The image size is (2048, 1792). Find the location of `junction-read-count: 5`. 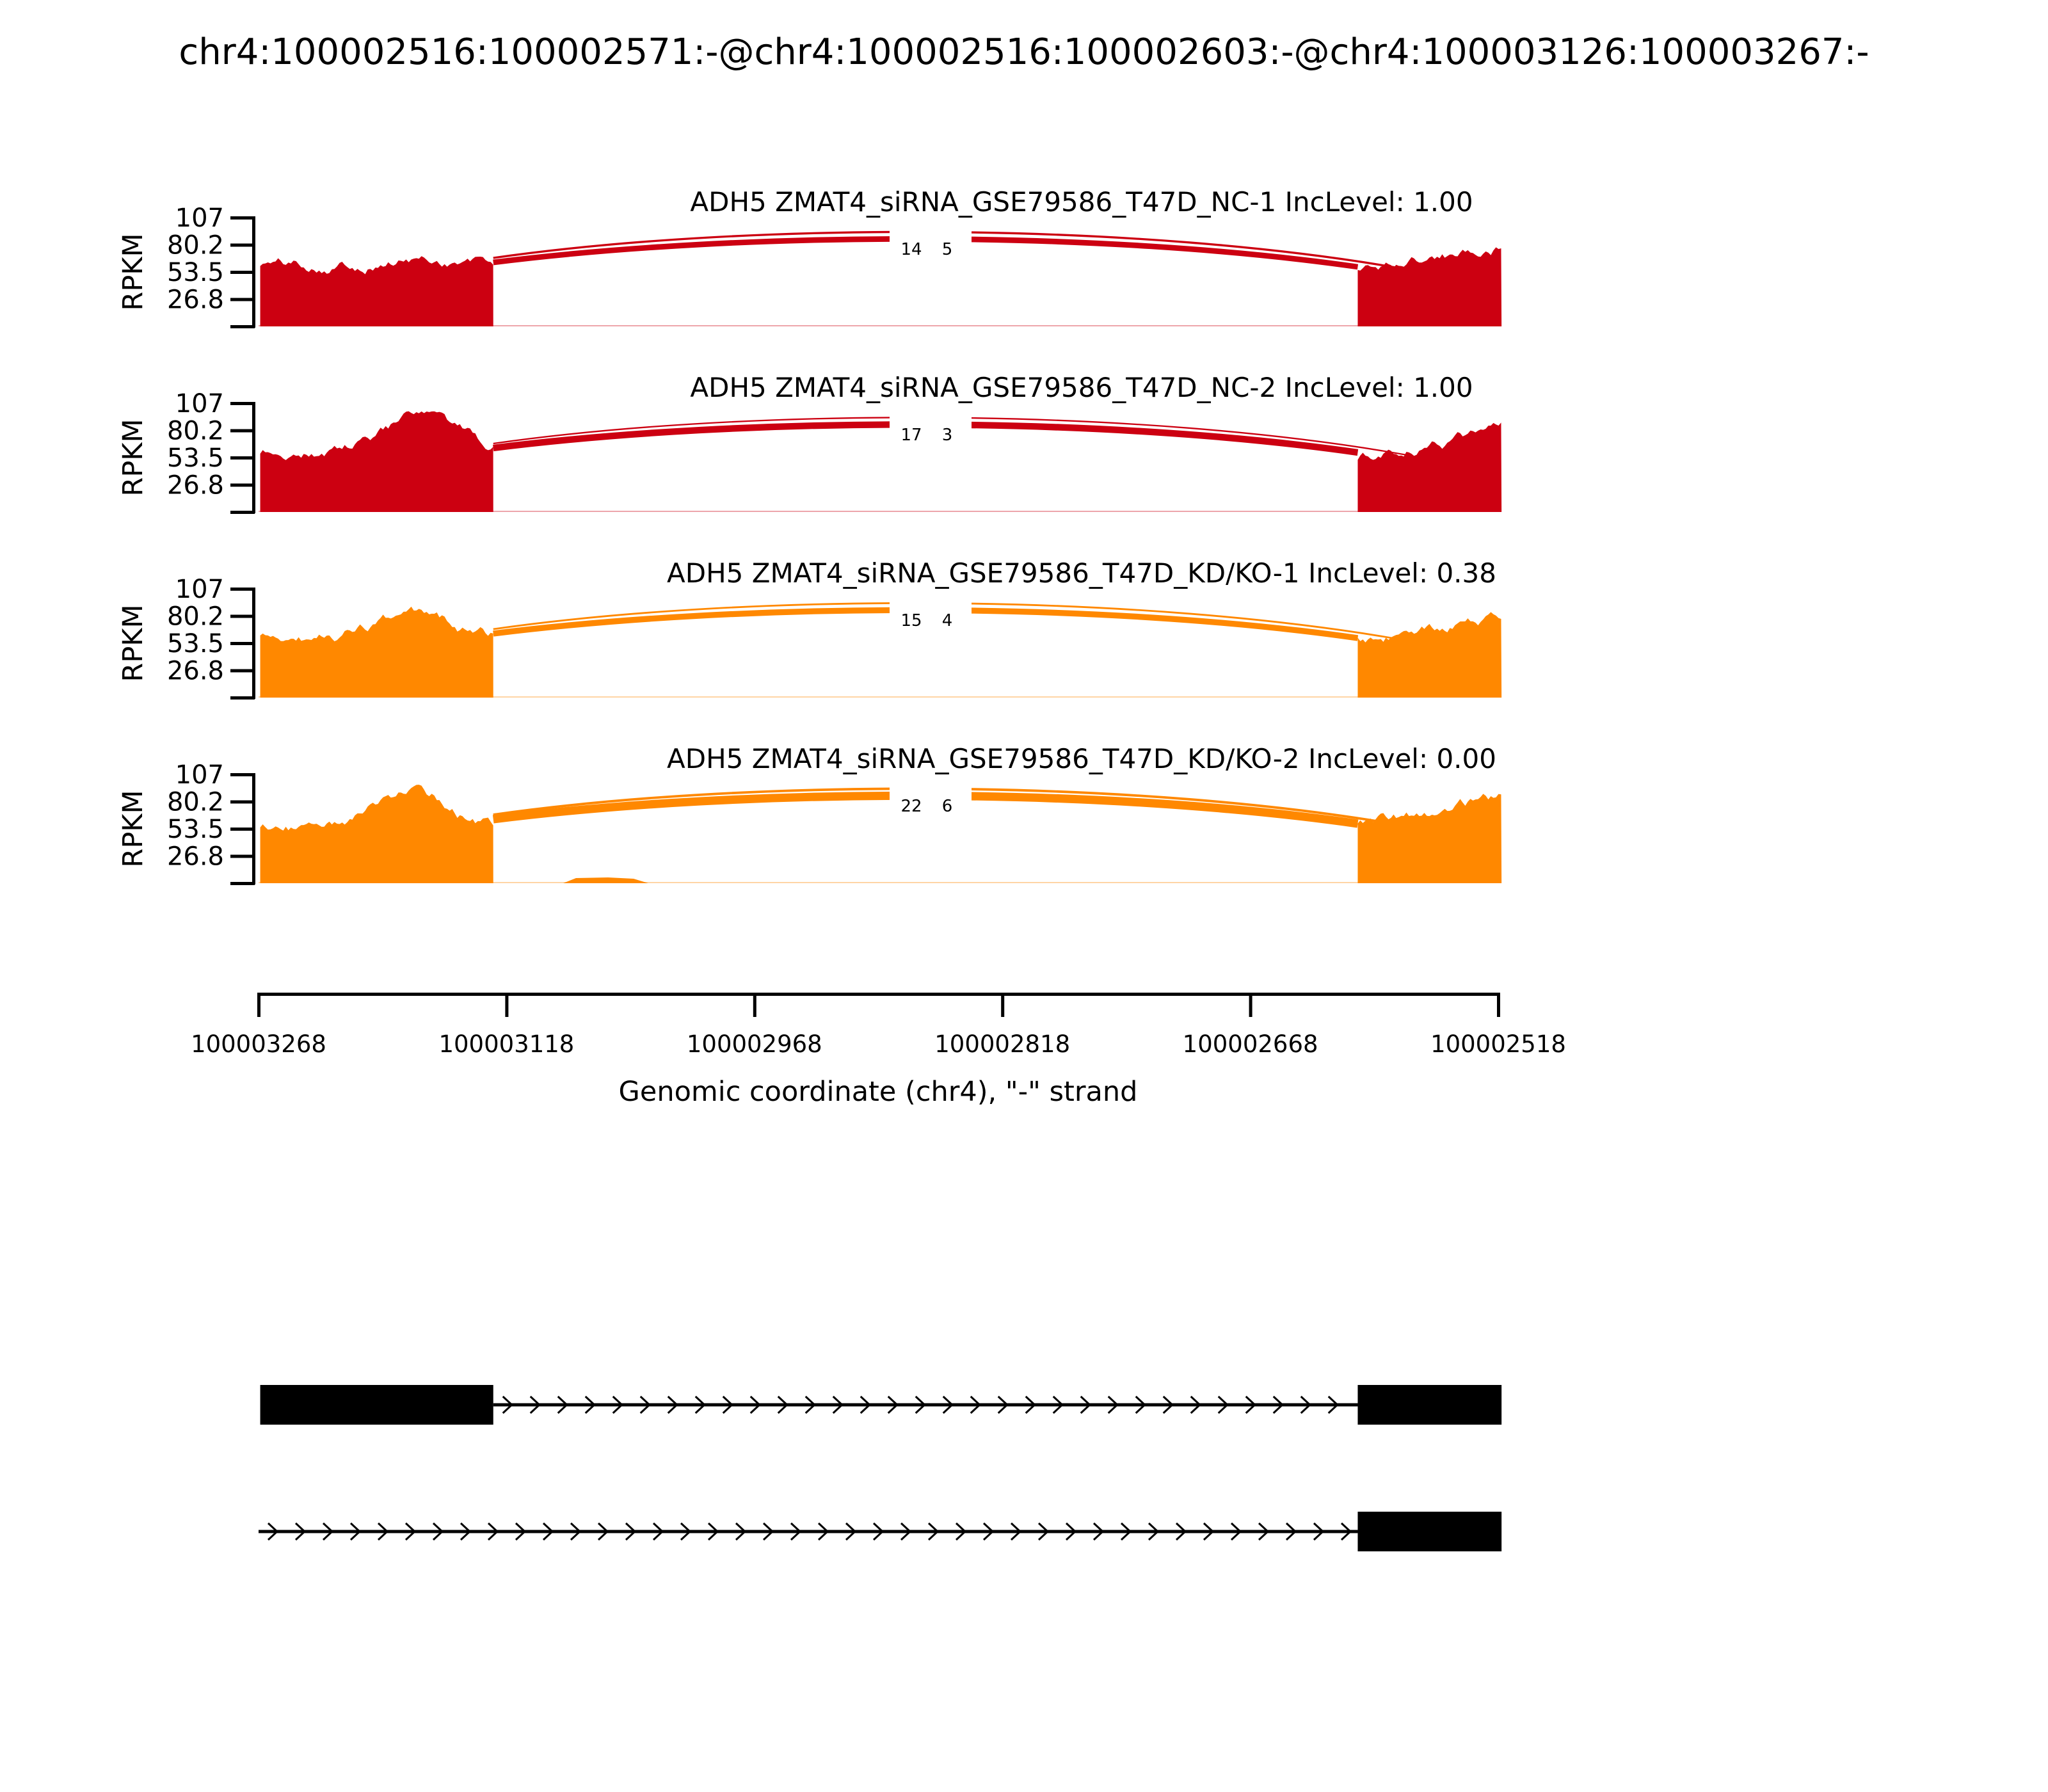

junction-read-count: 5 is located at coordinates (947, 249).